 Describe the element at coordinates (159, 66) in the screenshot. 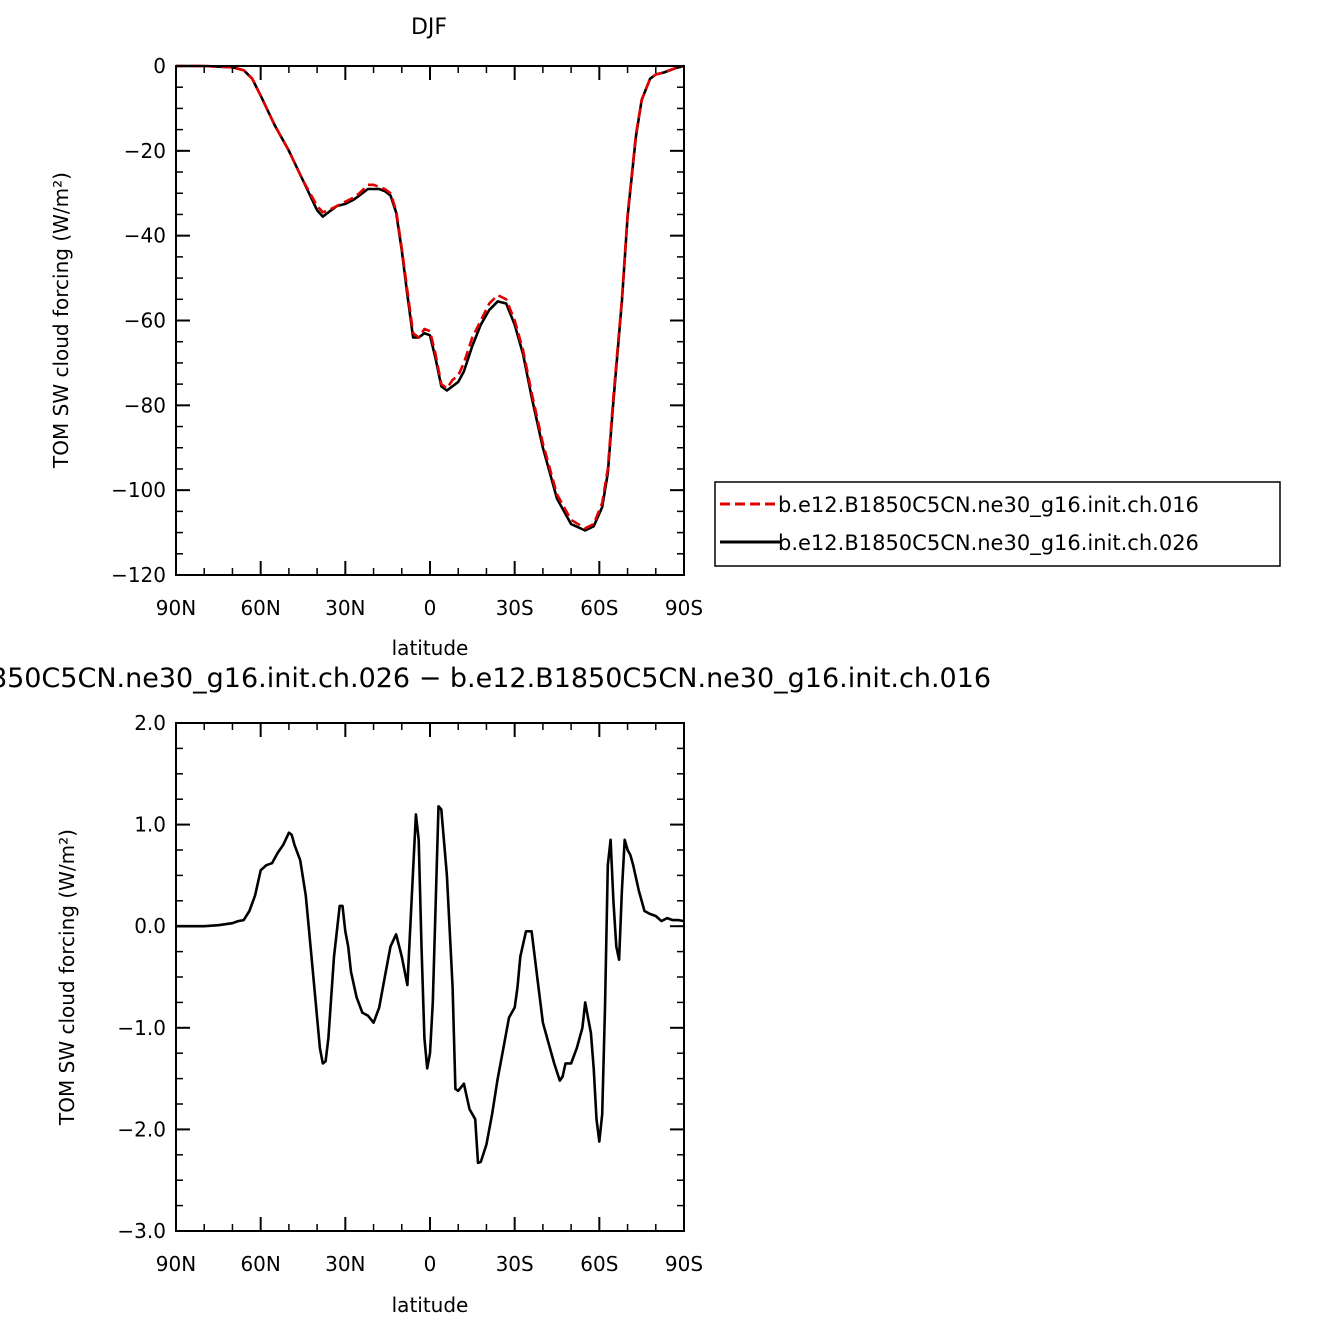

I see `y-tick-label: 0` at that location.